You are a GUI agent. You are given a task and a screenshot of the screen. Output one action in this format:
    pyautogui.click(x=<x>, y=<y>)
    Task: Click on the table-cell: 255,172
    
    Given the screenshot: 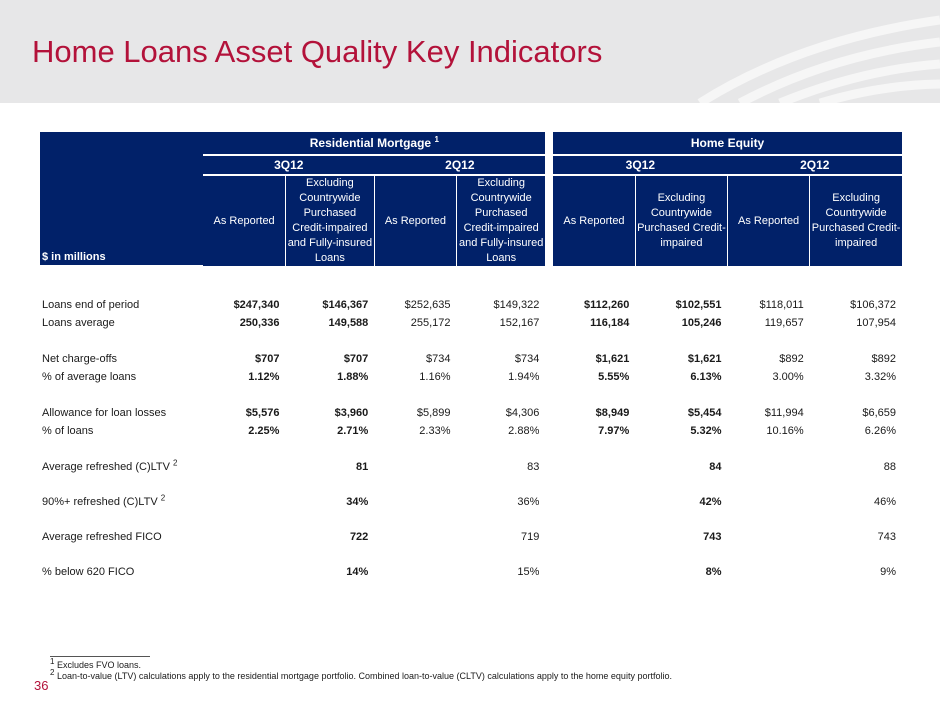 What is the action you would take?
    pyautogui.click(x=430, y=323)
    